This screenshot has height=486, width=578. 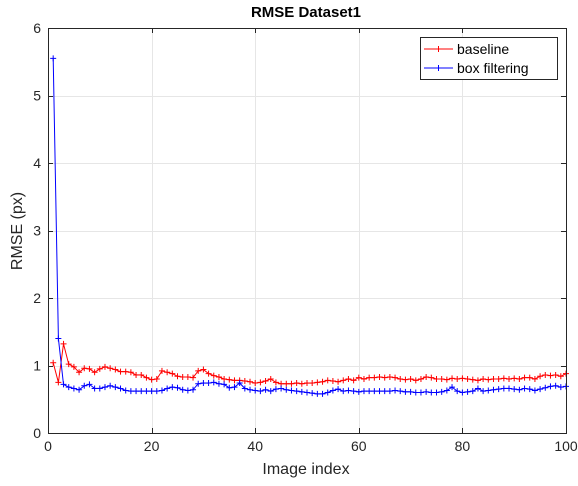 What do you see at coordinates (255, 446) in the screenshot?
I see `x-tick-label: 40` at bounding box center [255, 446].